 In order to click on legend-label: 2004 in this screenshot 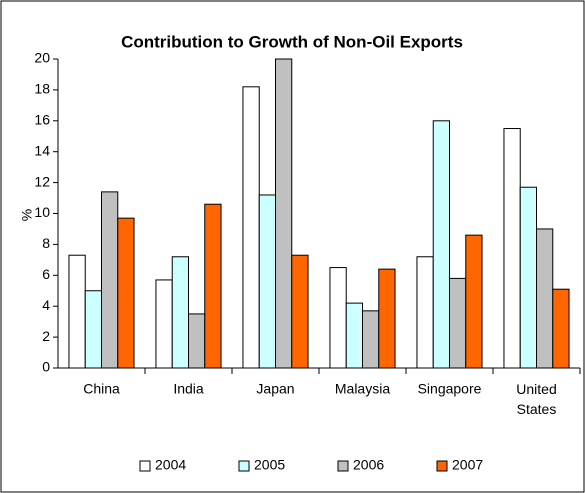, I will do `click(170, 465)`.